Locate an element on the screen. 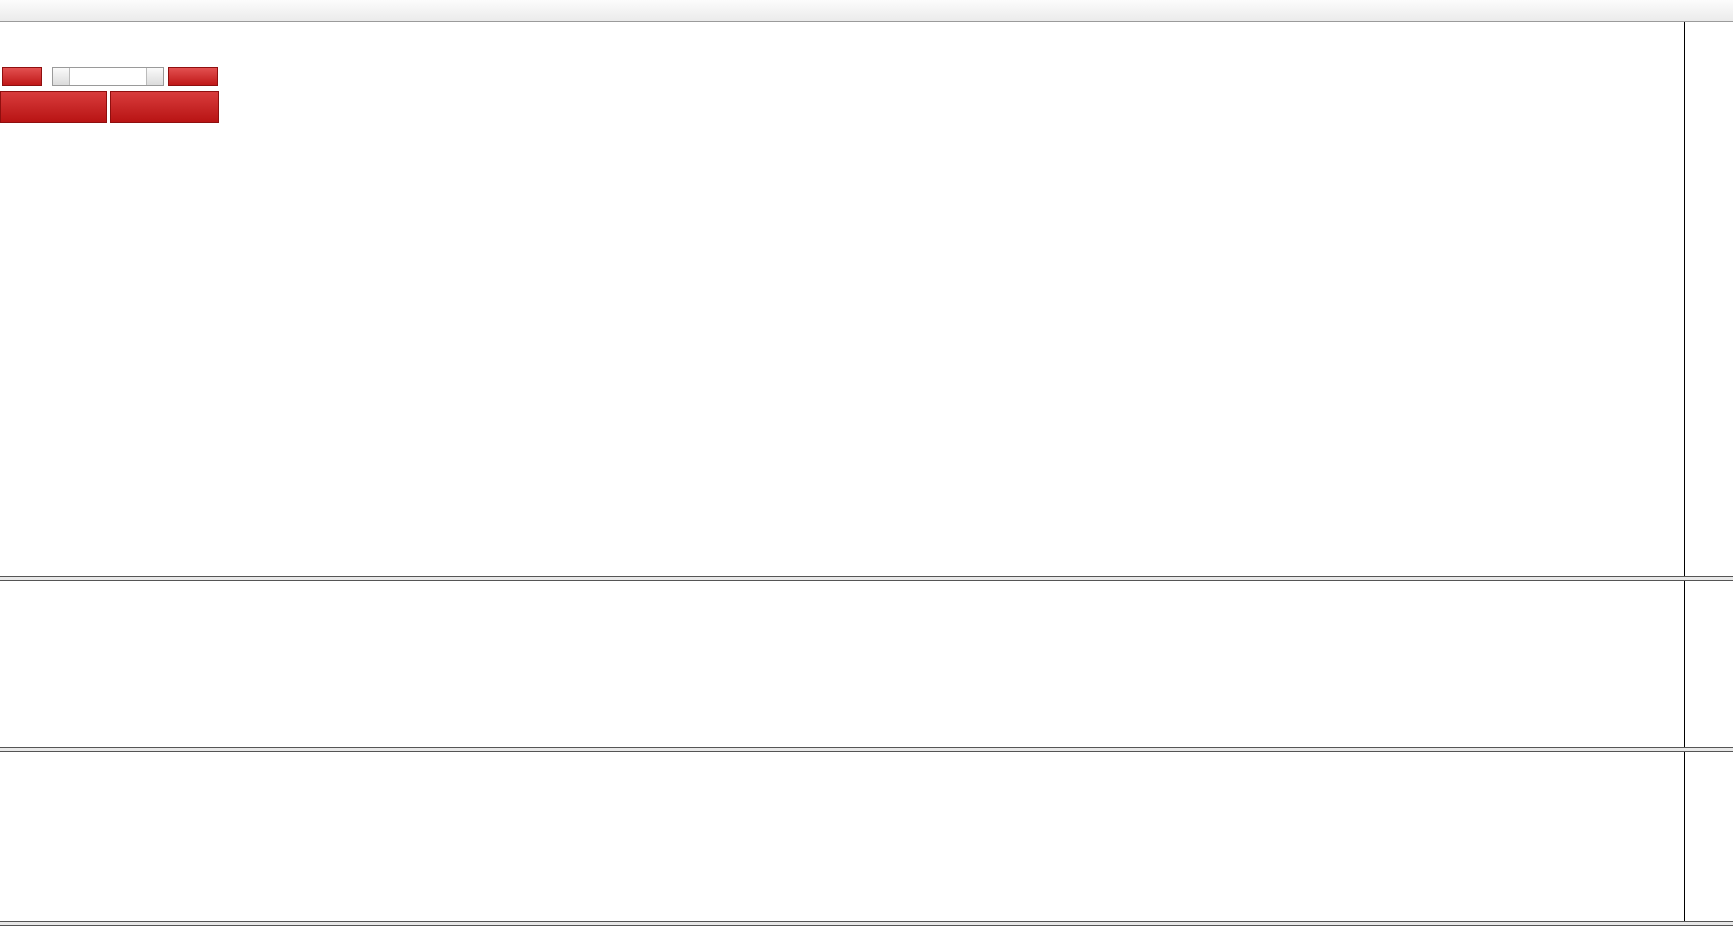  volume-up-button is located at coordinates (154, 76).